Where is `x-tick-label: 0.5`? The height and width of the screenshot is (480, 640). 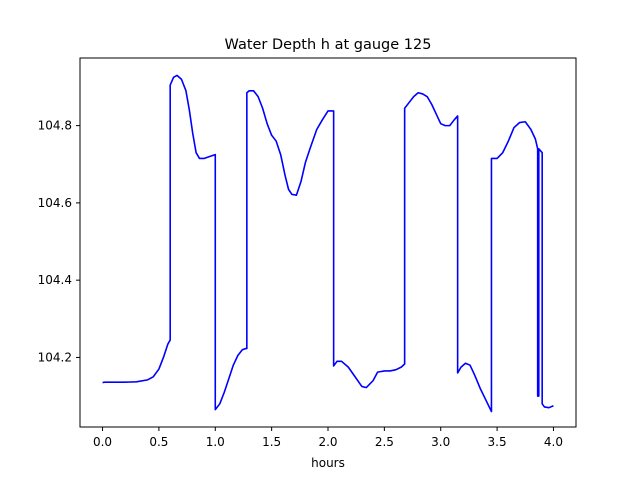
x-tick-label: 0.5 is located at coordinates (158, 442).